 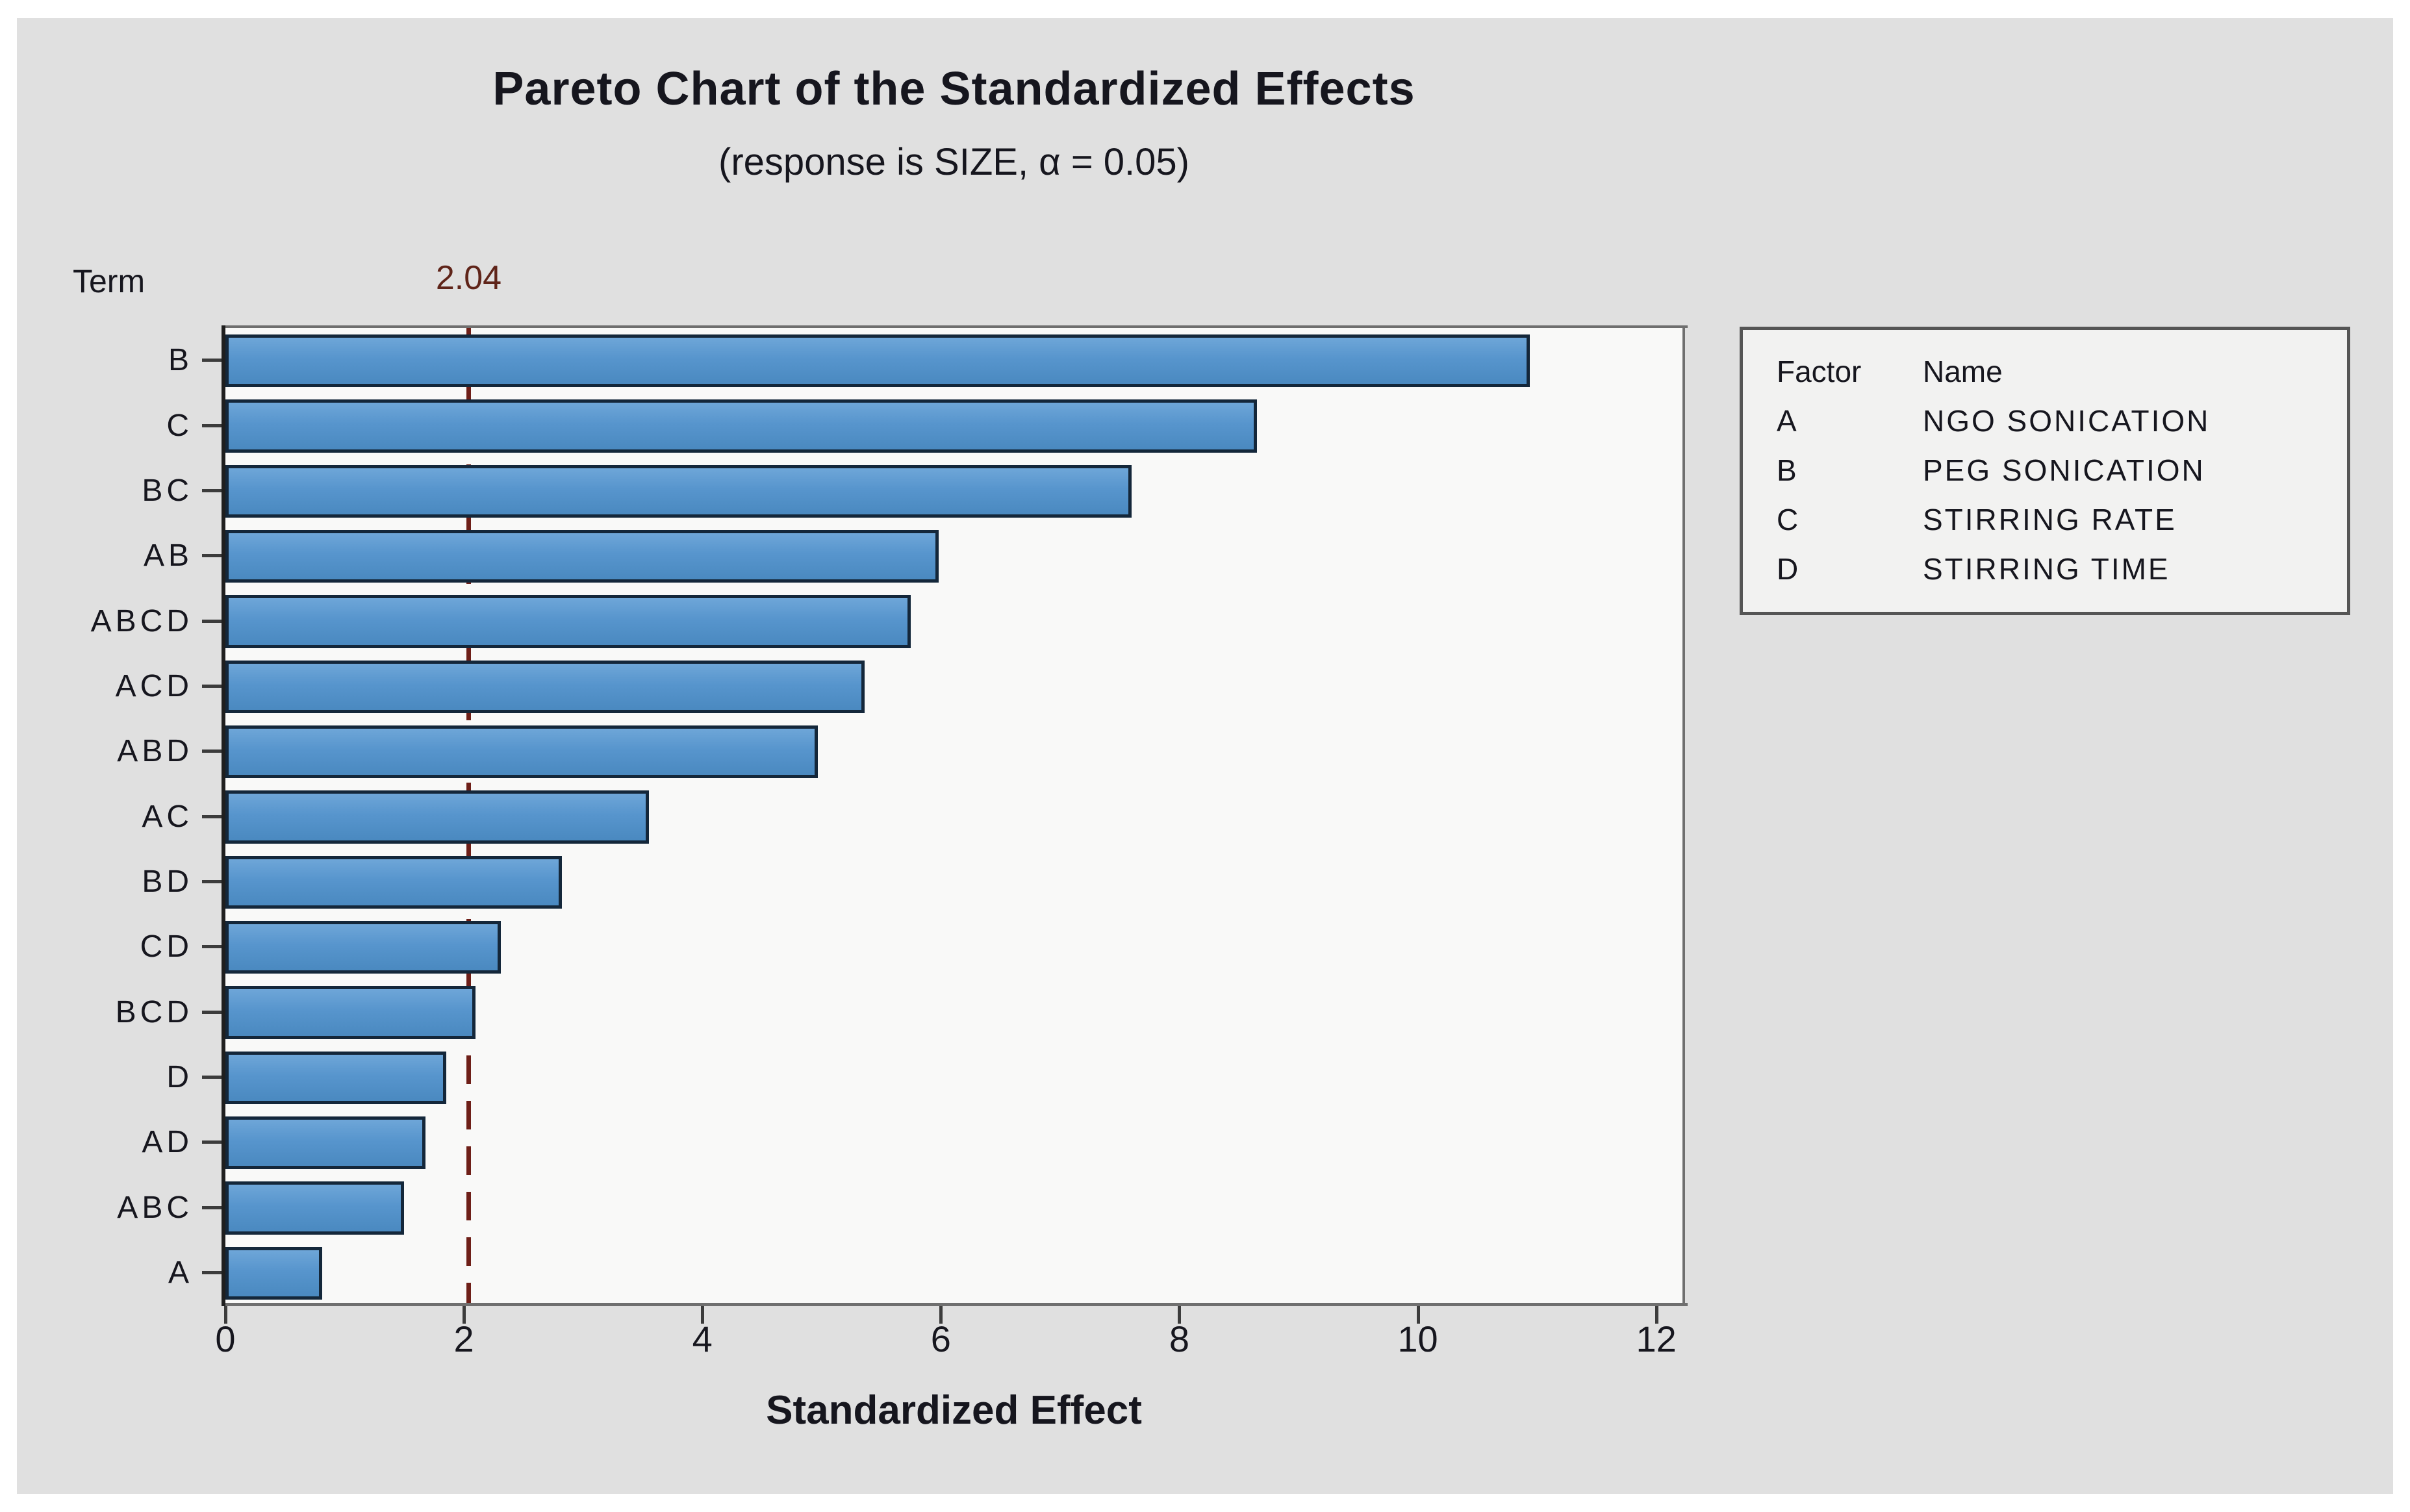 What do you see at coordinates (545, 687) in the screenshot?
I see `bar-ACD` at bounding box center [545, 687].